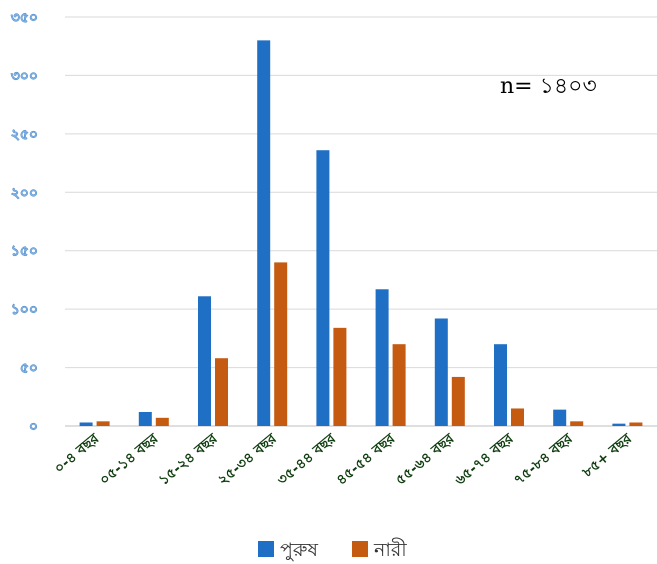 This screenshot has width=657, height=564. I want to click on legend-label: নারী, so click(390, 549).